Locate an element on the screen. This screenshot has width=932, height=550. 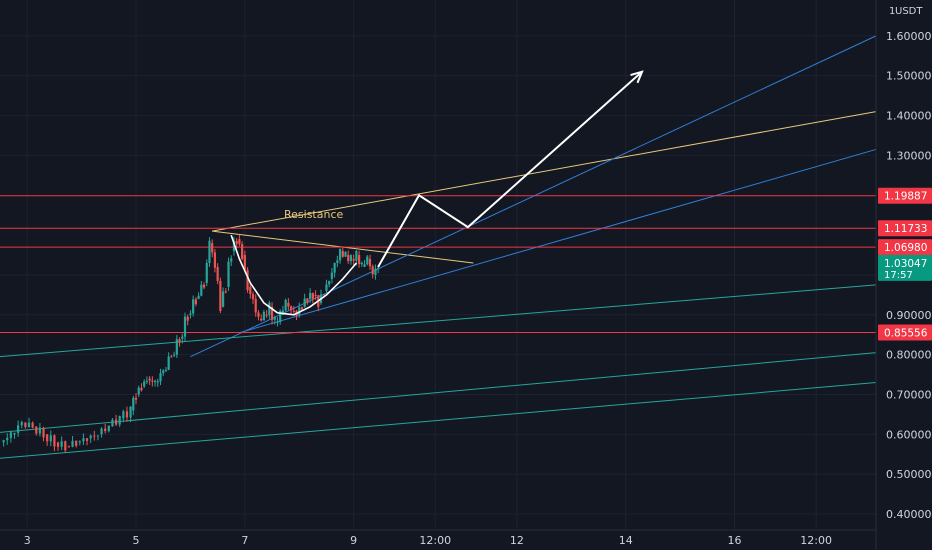
time-tick-label: 12 is located at coordinates (517, 540).